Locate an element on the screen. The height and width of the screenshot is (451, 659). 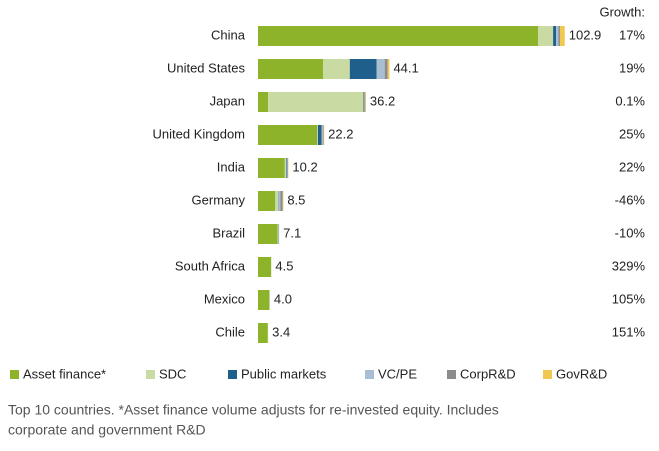
growth-label: 0.1% is located at coordinates (630, 100).